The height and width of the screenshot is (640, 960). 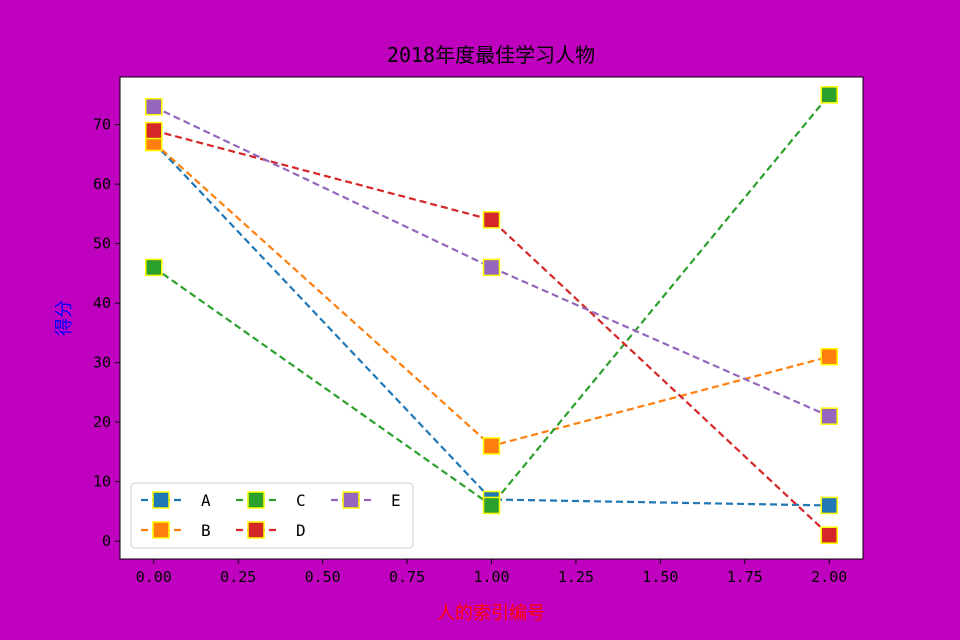 What do you see at coordinates (491, 613) in the screenshot?
I see `x-axis-label: 人的索引编号` at bounding box center [491, 613].